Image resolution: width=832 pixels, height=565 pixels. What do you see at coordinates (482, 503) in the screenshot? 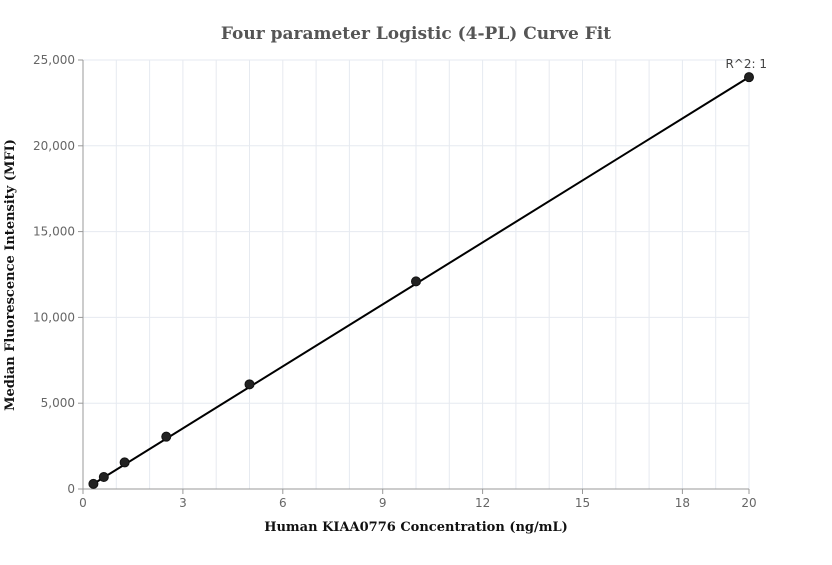
I see `x-tick-label: 12` at bounding box center [482, 503].